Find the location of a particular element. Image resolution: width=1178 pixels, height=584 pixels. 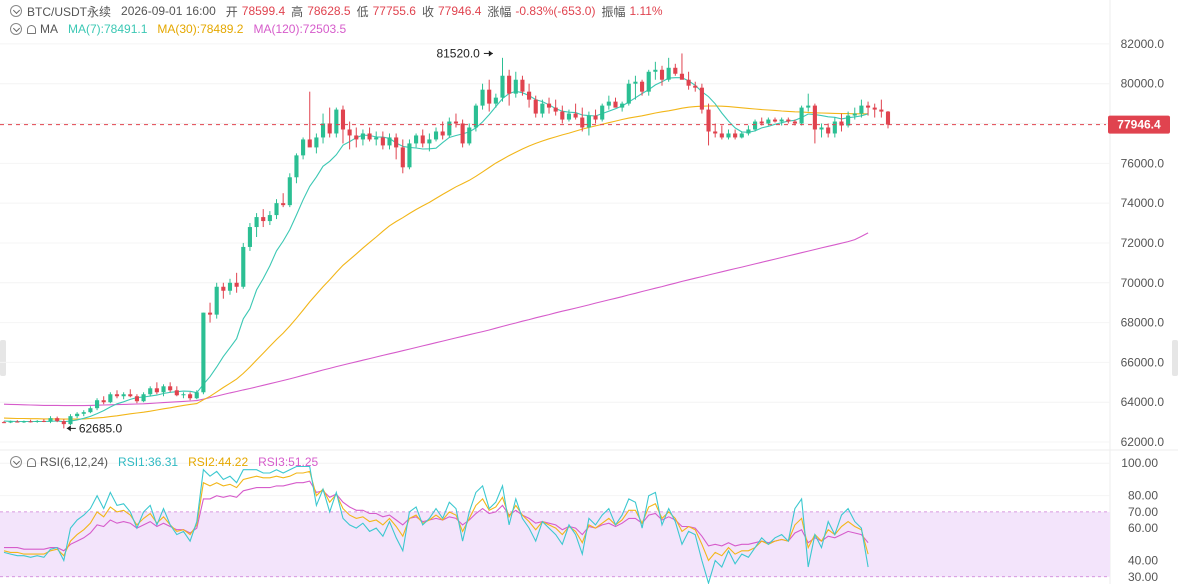

rsi3-value: RSI3:51.25 is located at coordinates (288, 462).